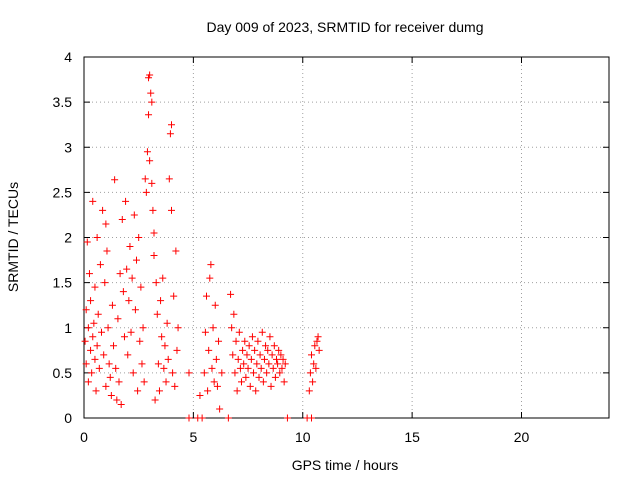 The image size is (640, 480). What do you see at coordinates (68, 147) in the screenshot?
I see `y-tick-label: 3` at bounding box center [68, 147].